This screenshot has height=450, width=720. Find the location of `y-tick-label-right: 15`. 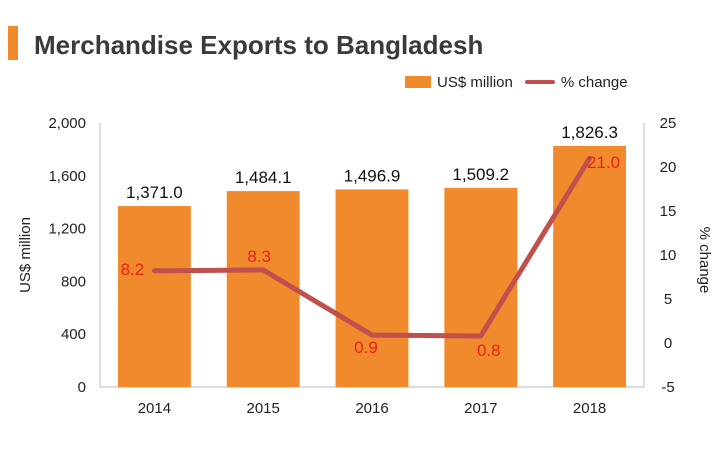

y-tick-label-right: 15 is located at coordinates (668, 211).